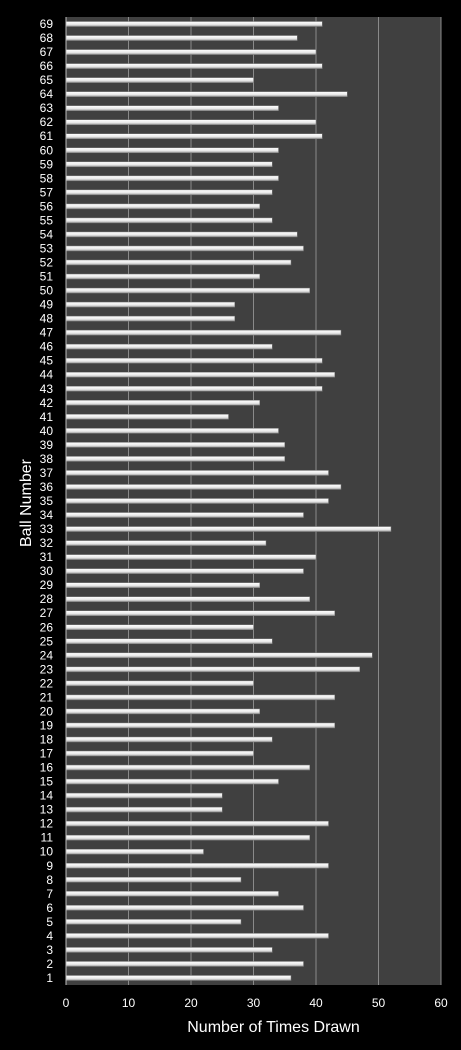 The image size is (461, 1050). What do you see at coordinates (49, 894) in the screenshot?
I see `y-tick-label-7: 7` at bounding box center [49, 894].